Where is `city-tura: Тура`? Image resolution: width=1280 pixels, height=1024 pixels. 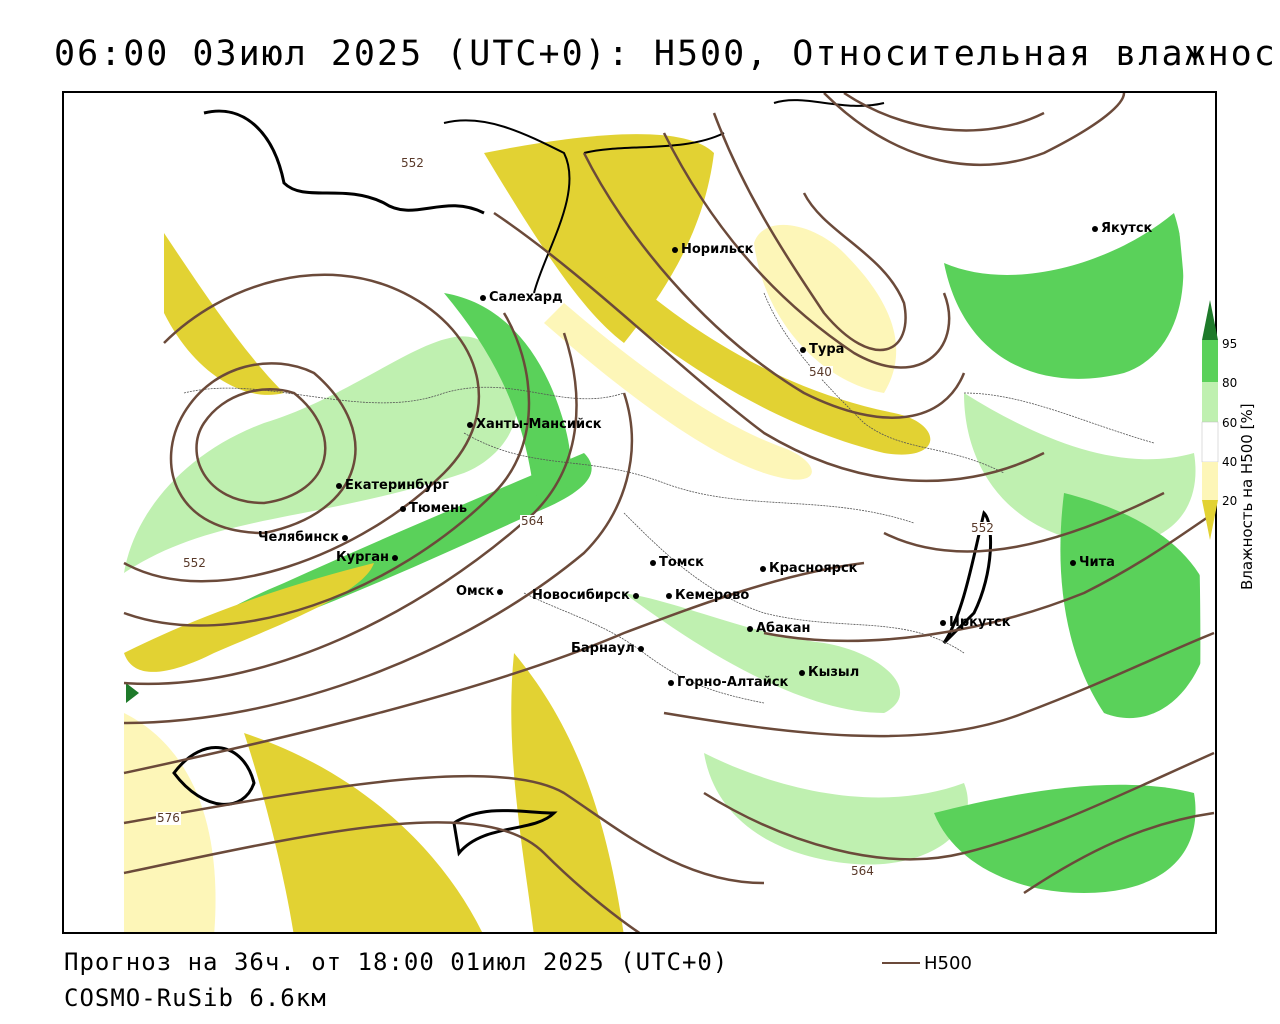
city-tura: Тура is located at coordinates (822, 349).